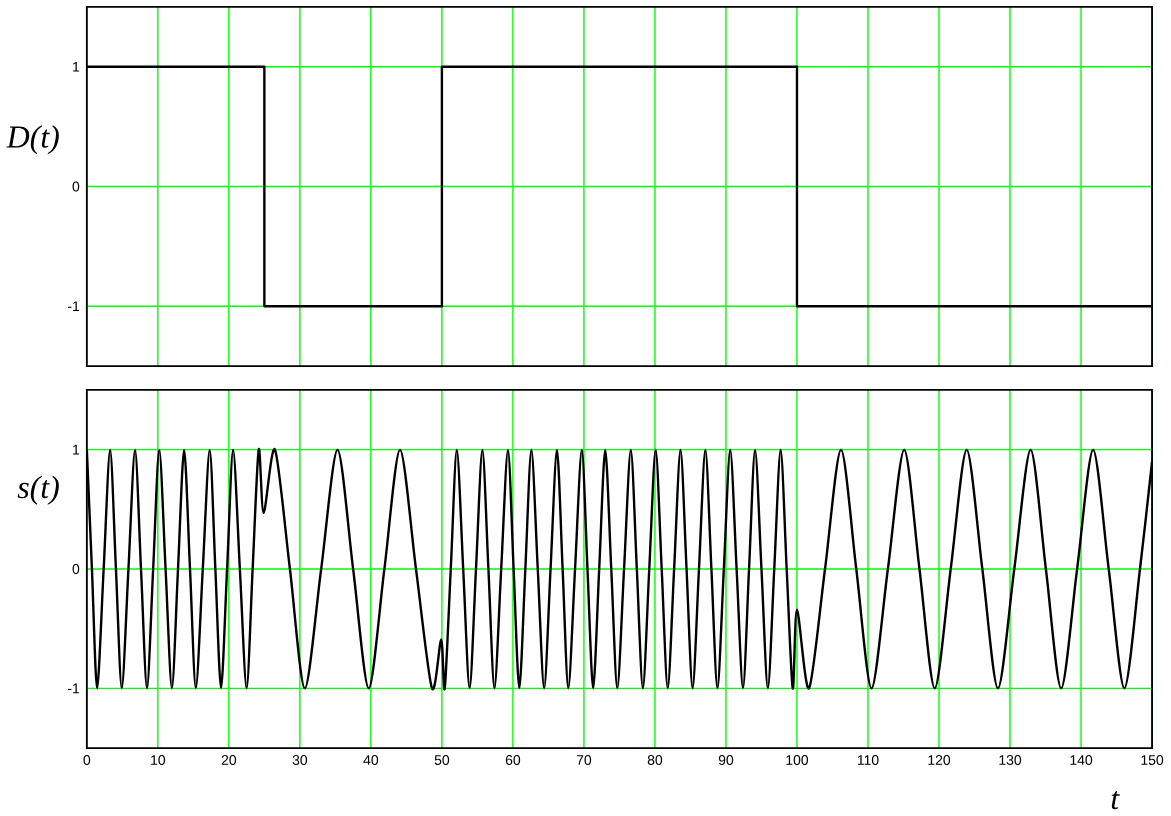 This screenshot has height=816, width=1171. Describe the element at coordinates (513, 760) in the screenshot. I see `x-tick-label: 60` at that location.